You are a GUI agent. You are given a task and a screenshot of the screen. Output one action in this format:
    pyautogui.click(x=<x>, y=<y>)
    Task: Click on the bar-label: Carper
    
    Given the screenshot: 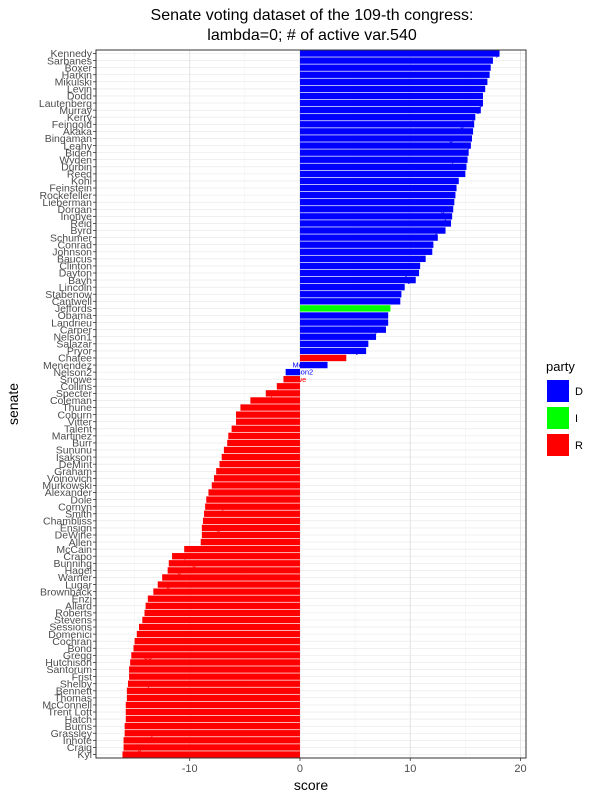 What is the action you would take?
    pyautogui.click(x=374, y=329)
    